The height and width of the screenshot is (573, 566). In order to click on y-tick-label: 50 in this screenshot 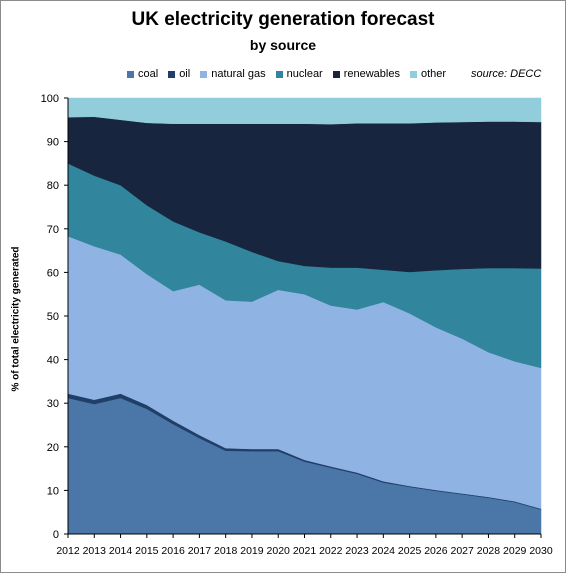, I will do `click(53, 317)`.